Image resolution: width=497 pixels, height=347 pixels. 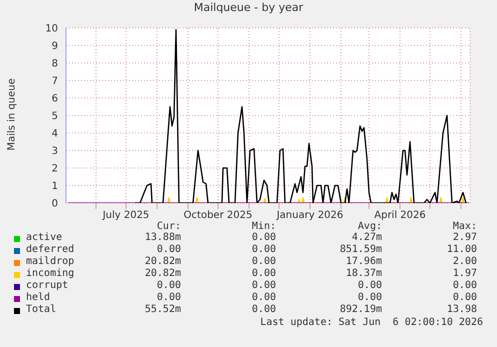 I want to click on x-tick-label: October 2025, so click(x=218, y=216).